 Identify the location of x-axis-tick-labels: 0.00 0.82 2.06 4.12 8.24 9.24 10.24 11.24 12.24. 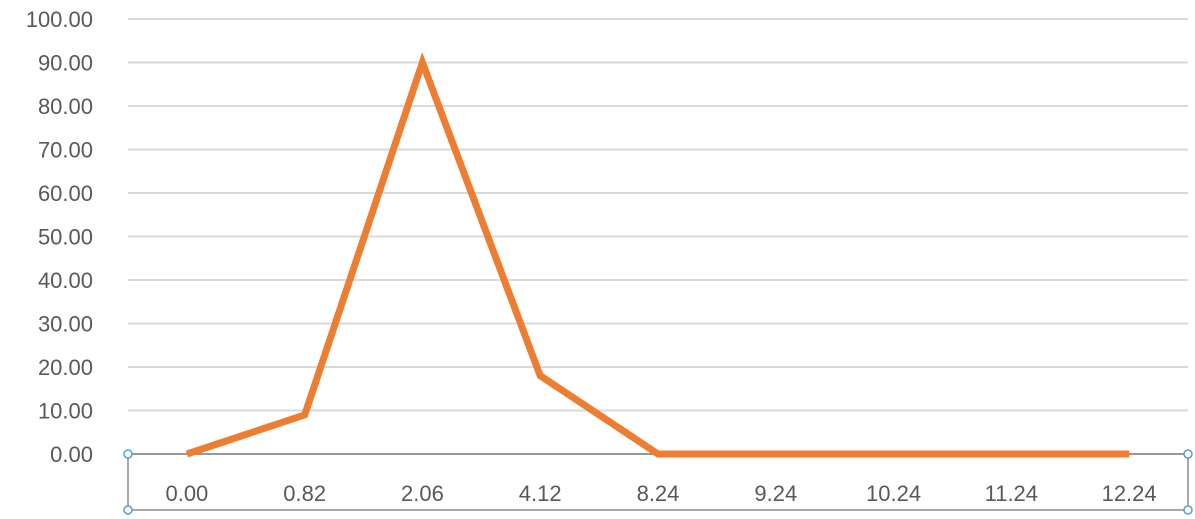
(660, 493).